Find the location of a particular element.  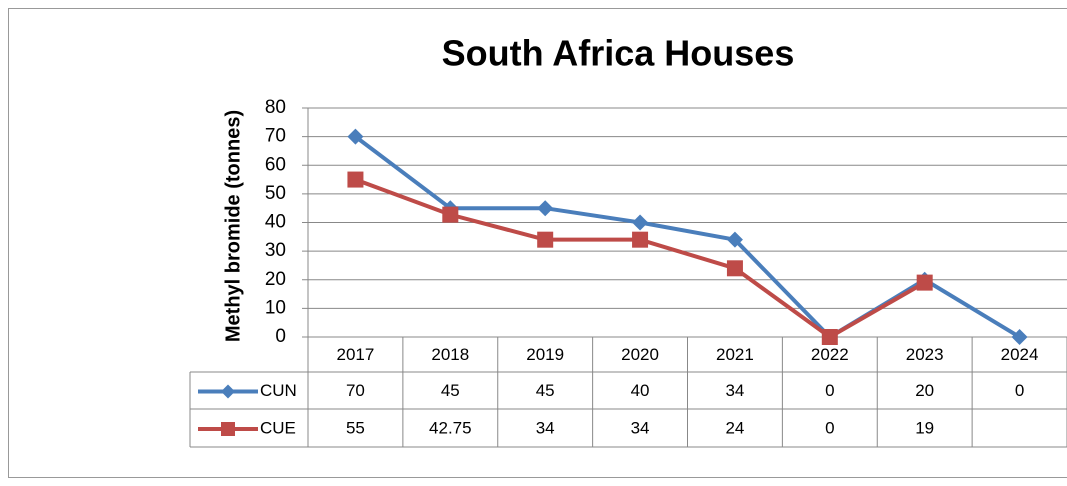

y-tick-label: 30 is located at coordinates (275, 250).